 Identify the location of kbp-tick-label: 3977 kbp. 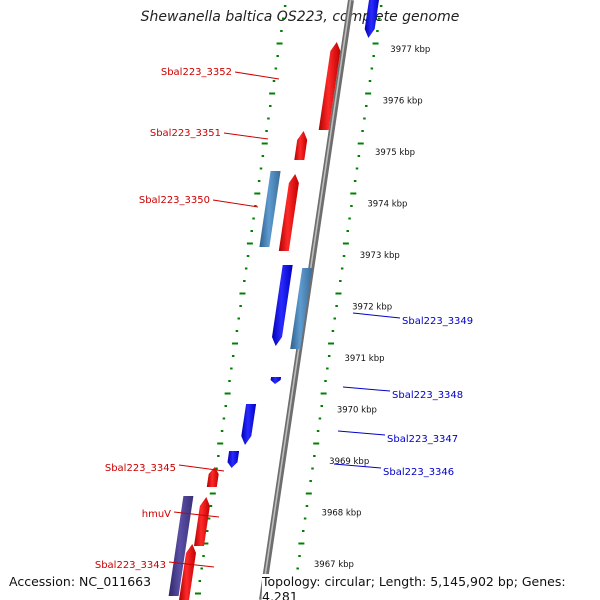
(410, 50).